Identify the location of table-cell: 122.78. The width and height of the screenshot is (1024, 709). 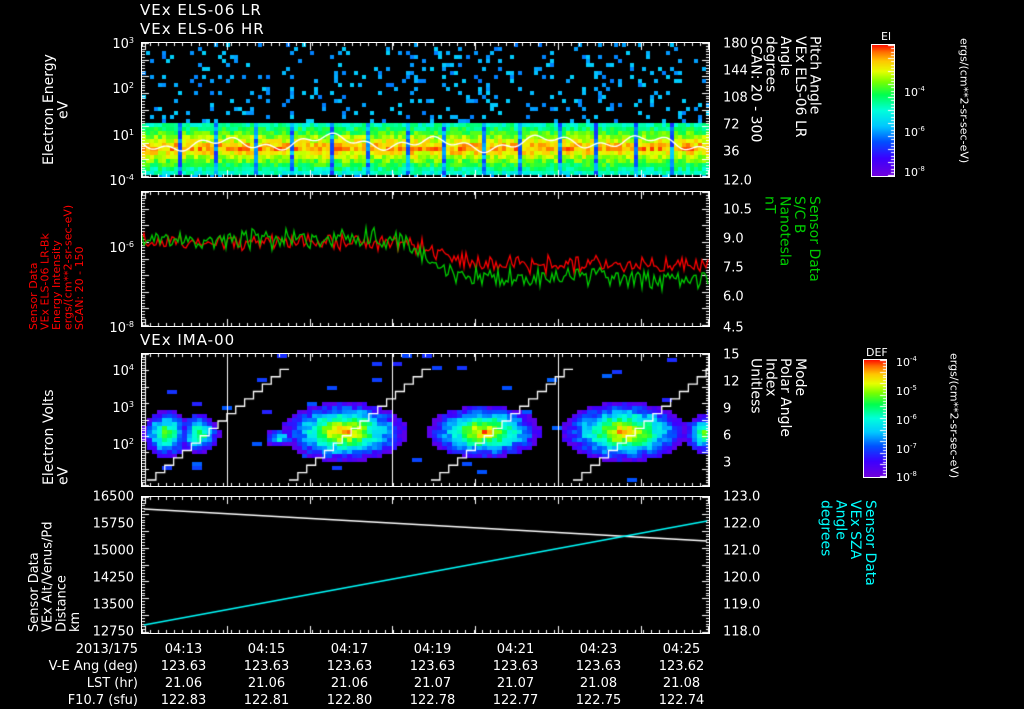
(432, 700).